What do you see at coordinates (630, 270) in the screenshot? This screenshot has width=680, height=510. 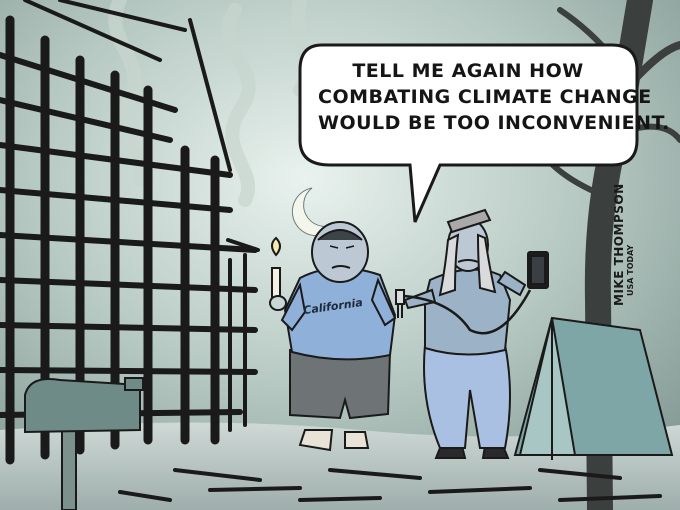 I see `publication-name: USA TODAY` at bounding box center [630, 270].